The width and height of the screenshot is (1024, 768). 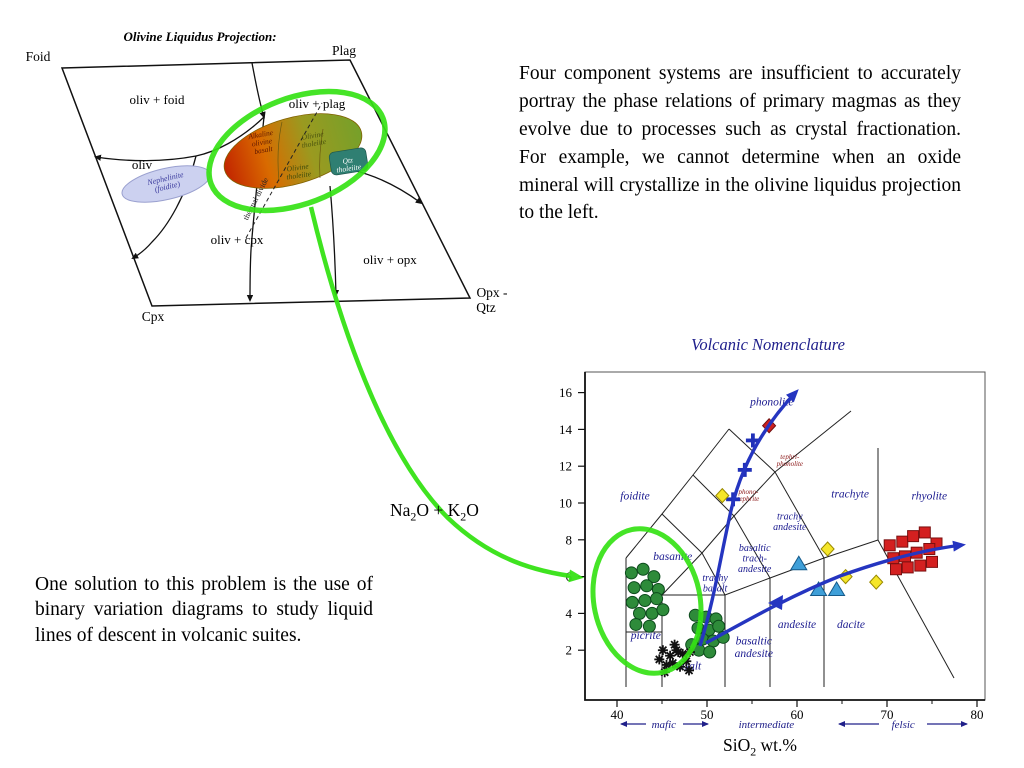 I want to click on x-tick-label: 80, so click(x=977, y=714).